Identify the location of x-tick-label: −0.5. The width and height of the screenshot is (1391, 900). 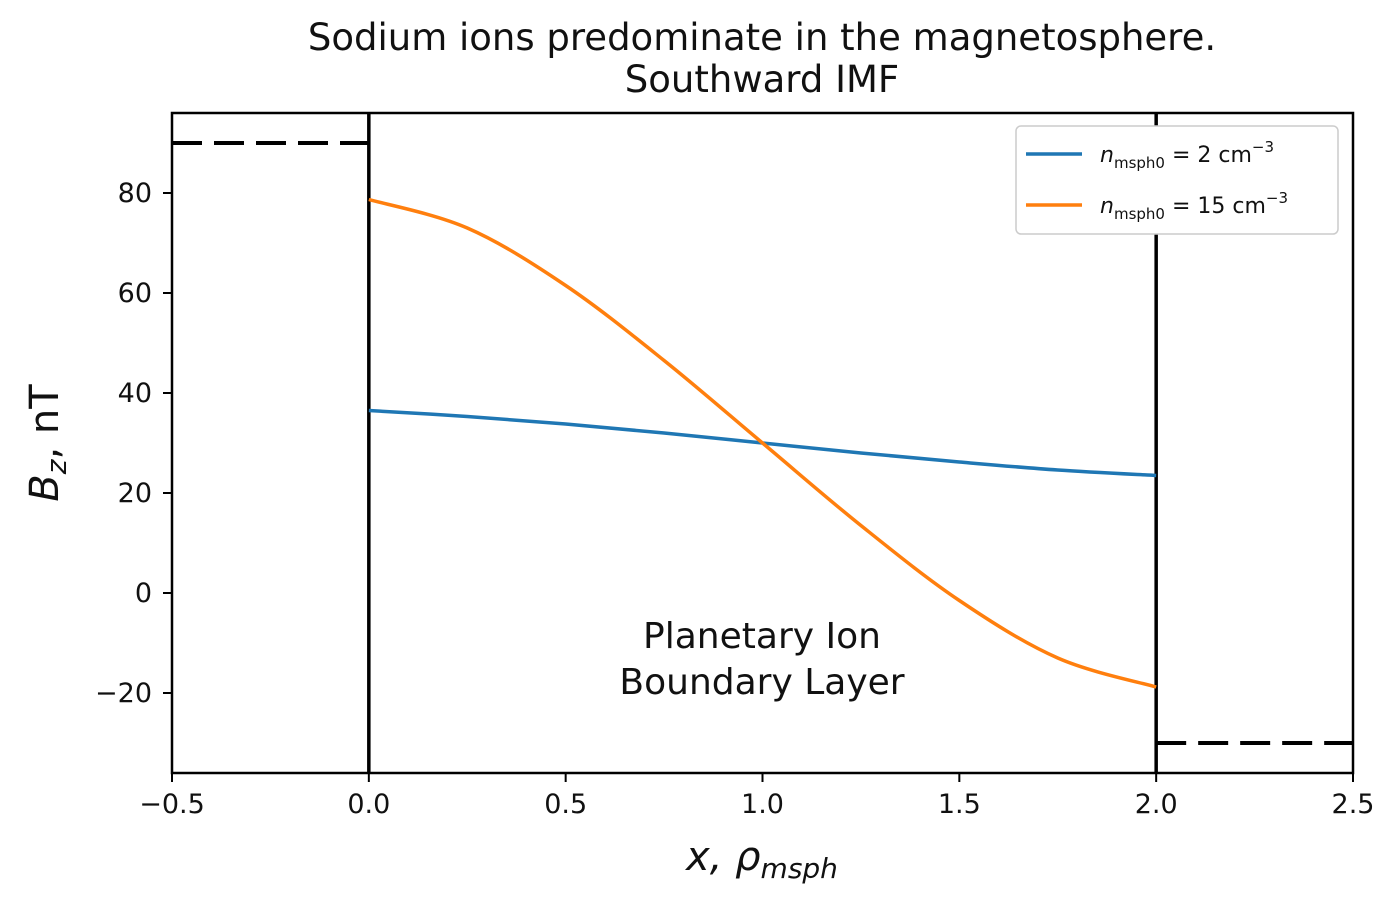
(172, 804).